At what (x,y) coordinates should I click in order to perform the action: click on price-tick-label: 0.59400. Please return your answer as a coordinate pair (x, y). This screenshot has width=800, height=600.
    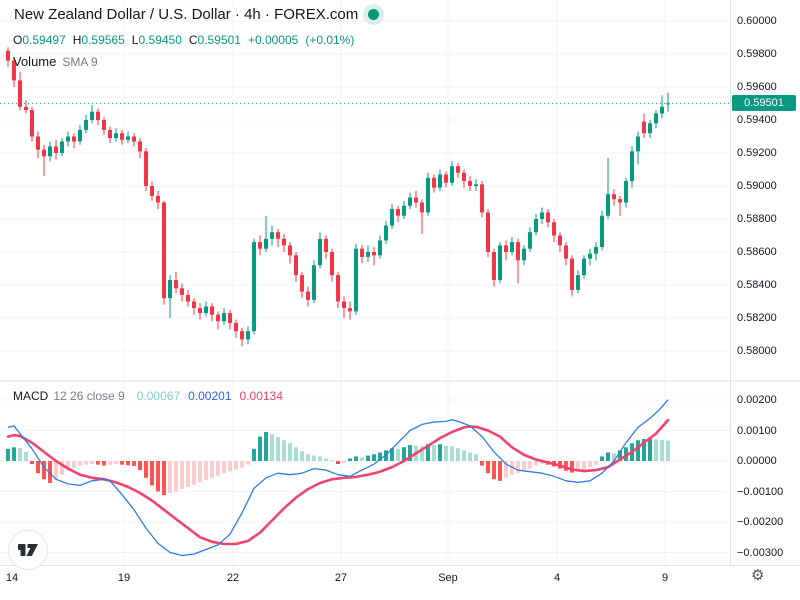
    Looking at the image, I should click on (757, 120).